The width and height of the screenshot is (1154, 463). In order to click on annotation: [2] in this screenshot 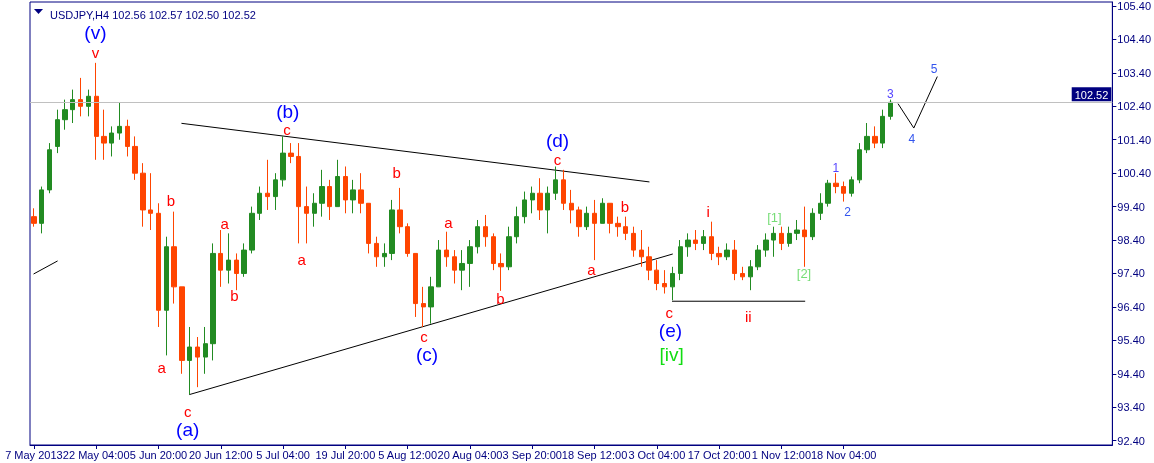, I will do `click(804, 274)`.